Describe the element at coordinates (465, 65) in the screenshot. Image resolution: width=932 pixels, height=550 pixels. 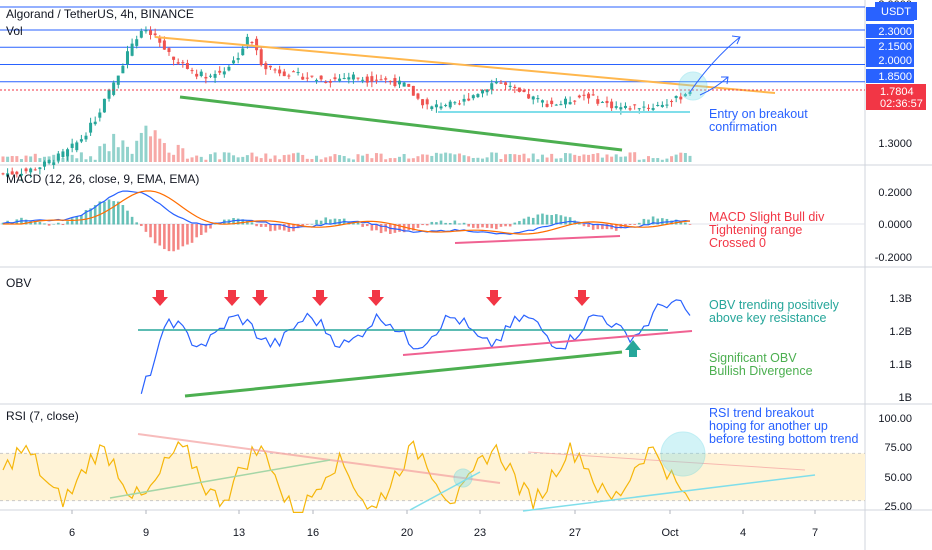
I see `price-resistance-trendline` at that location.